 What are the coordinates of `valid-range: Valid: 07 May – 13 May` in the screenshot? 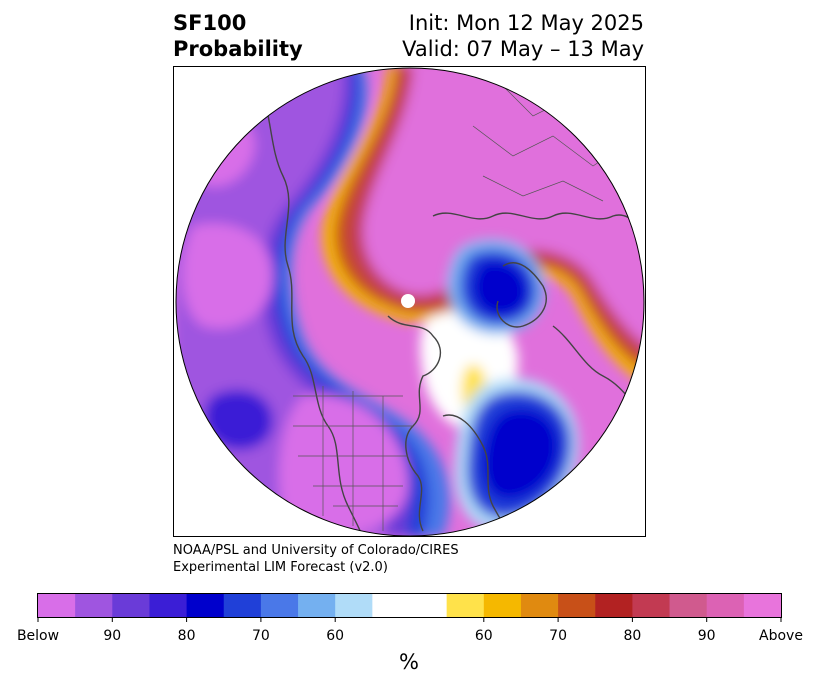 It's located at (523, 49).